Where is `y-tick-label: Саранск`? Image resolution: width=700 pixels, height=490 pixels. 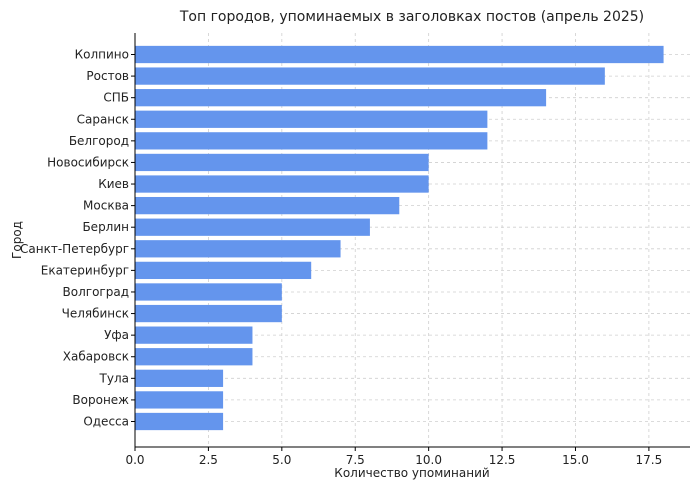
y-tick-label: Саранск is located at coordinates (103, 119).